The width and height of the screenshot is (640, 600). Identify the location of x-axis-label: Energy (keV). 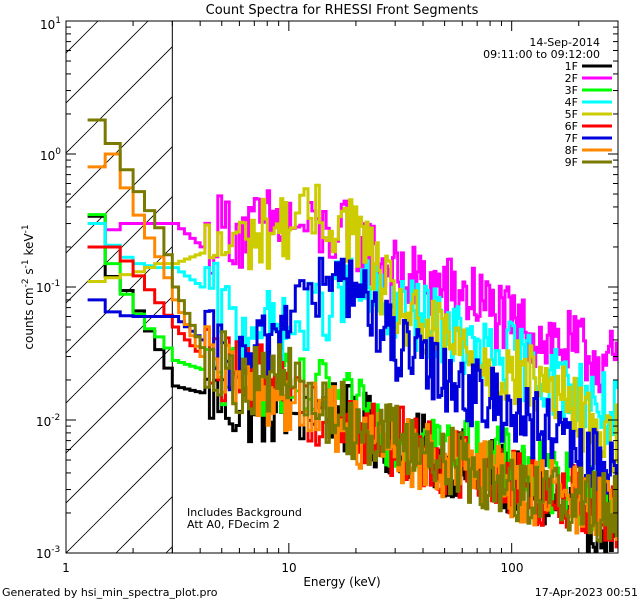
(341, 582).